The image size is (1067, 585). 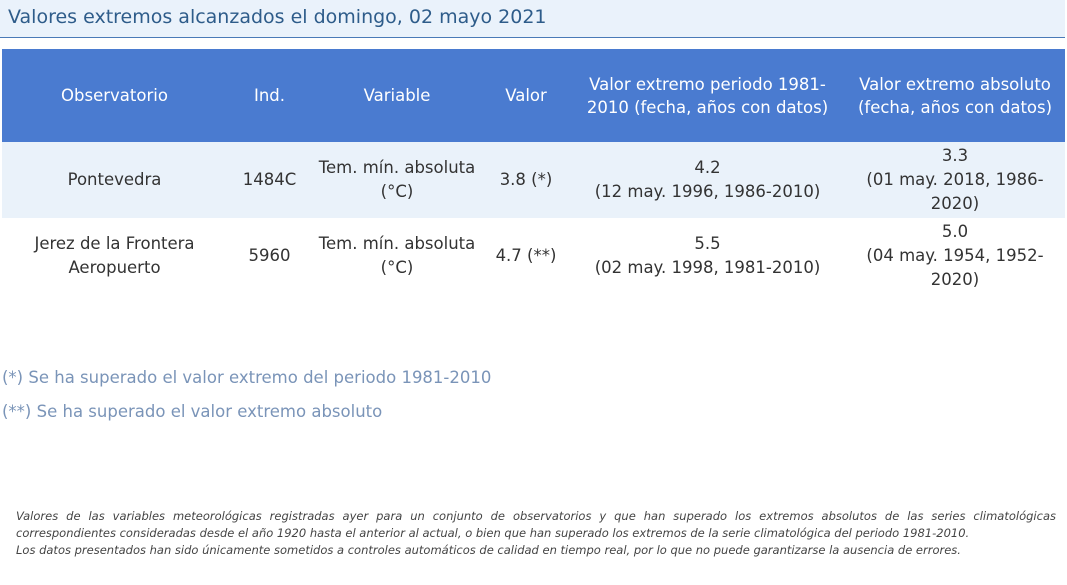 I want to click on extremo-periodo-detail: (12 may. 1996, 1986-2010), so click(x=707, y=191).